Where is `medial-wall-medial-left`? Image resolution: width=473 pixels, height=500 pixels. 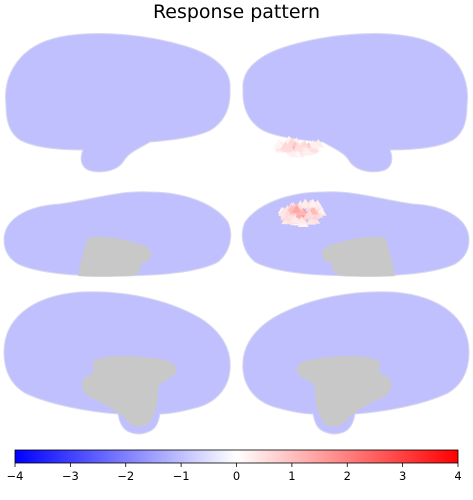
medial-wall-medial-left is located at coordinates (129, 391).